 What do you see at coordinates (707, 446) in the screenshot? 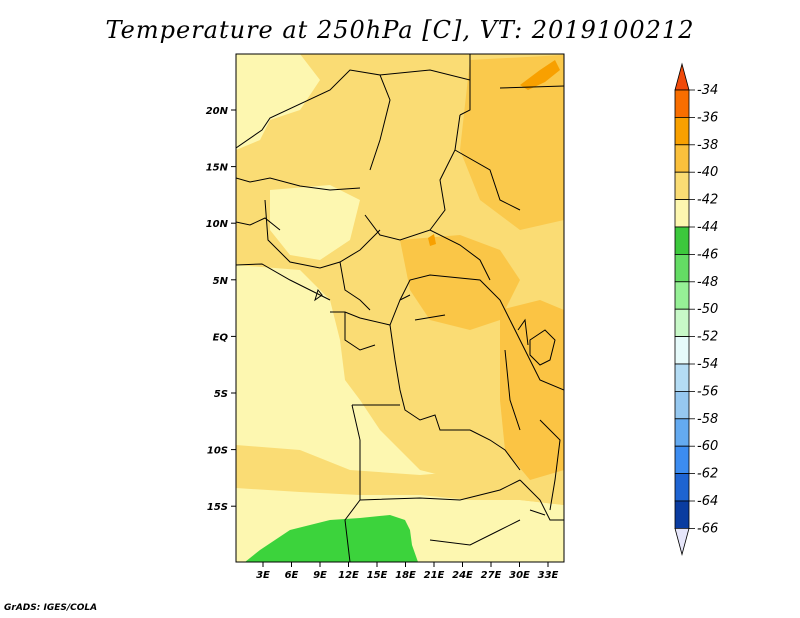
I see `colorbar-label: -60` at bounding box center [707, 446].